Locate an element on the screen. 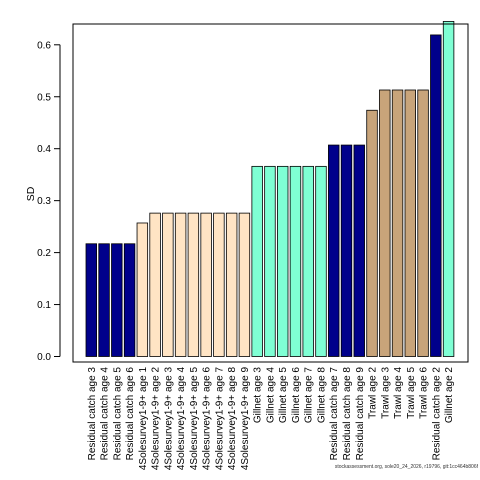 The height and width of the screenshot is (480, 480). y-tick-label: 0.6 is located at coordinates (44, 45).